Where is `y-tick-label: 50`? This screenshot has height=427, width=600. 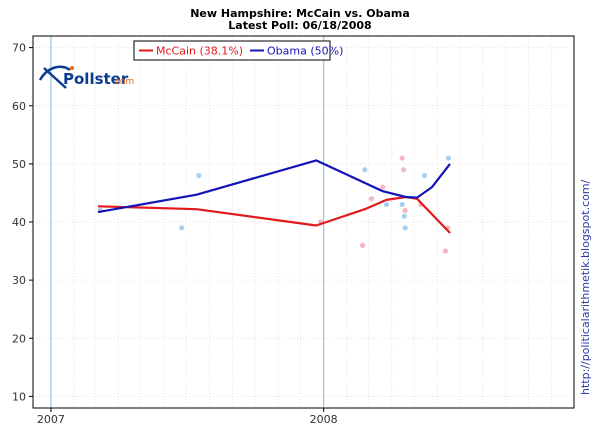 y-tick-label: 50 is located at coordinates (19, 164).